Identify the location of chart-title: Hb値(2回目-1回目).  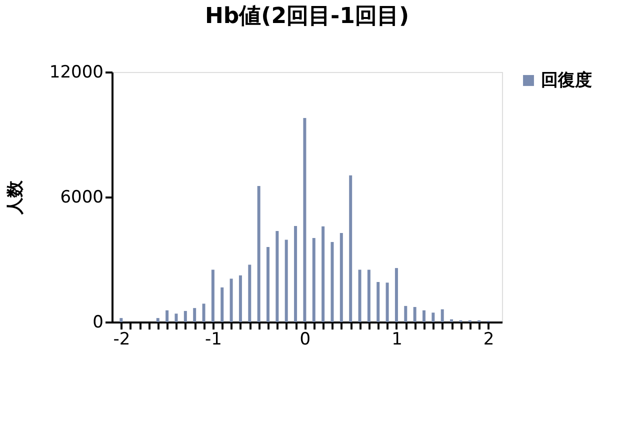
(307, 16).